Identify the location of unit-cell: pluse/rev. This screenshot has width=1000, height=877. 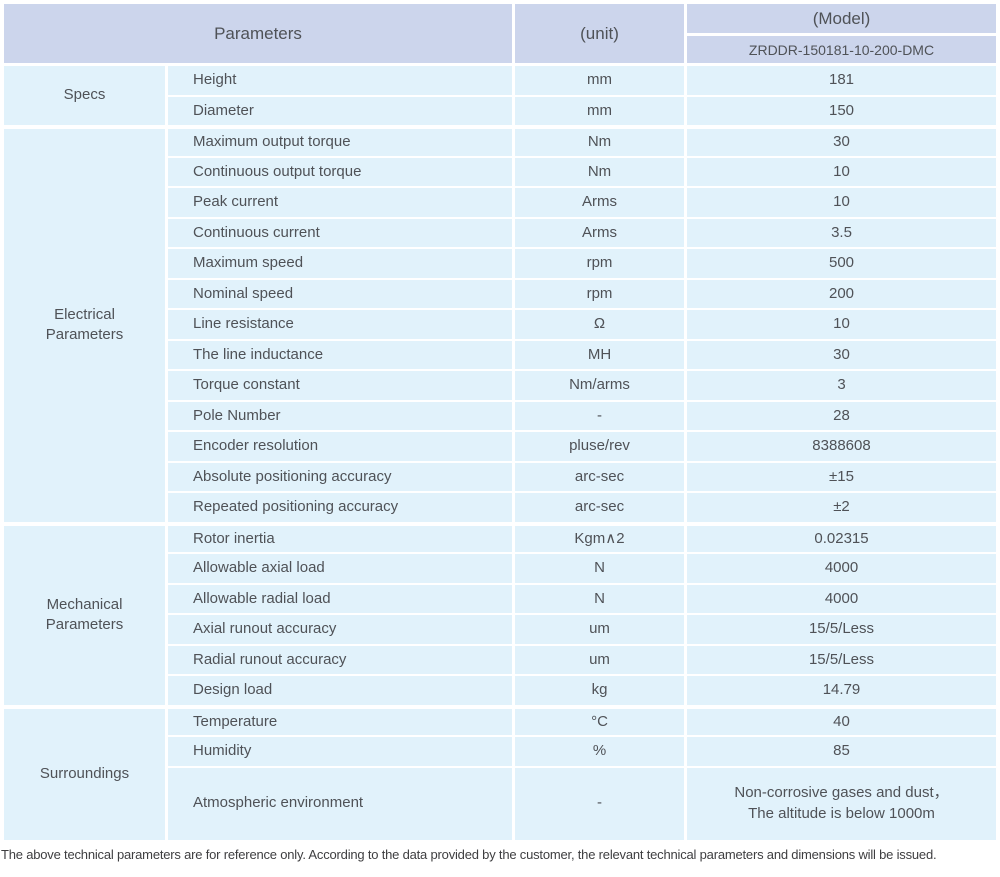
(599, 446).